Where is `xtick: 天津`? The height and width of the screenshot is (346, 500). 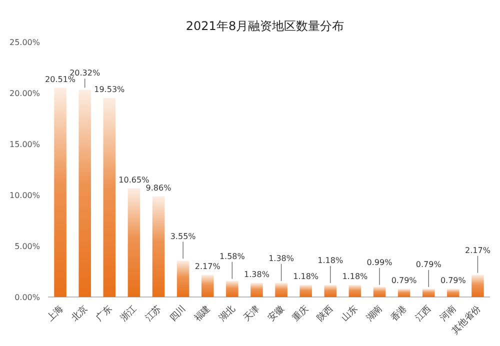 xtick: 天津 is located at coordinates (252, 314).